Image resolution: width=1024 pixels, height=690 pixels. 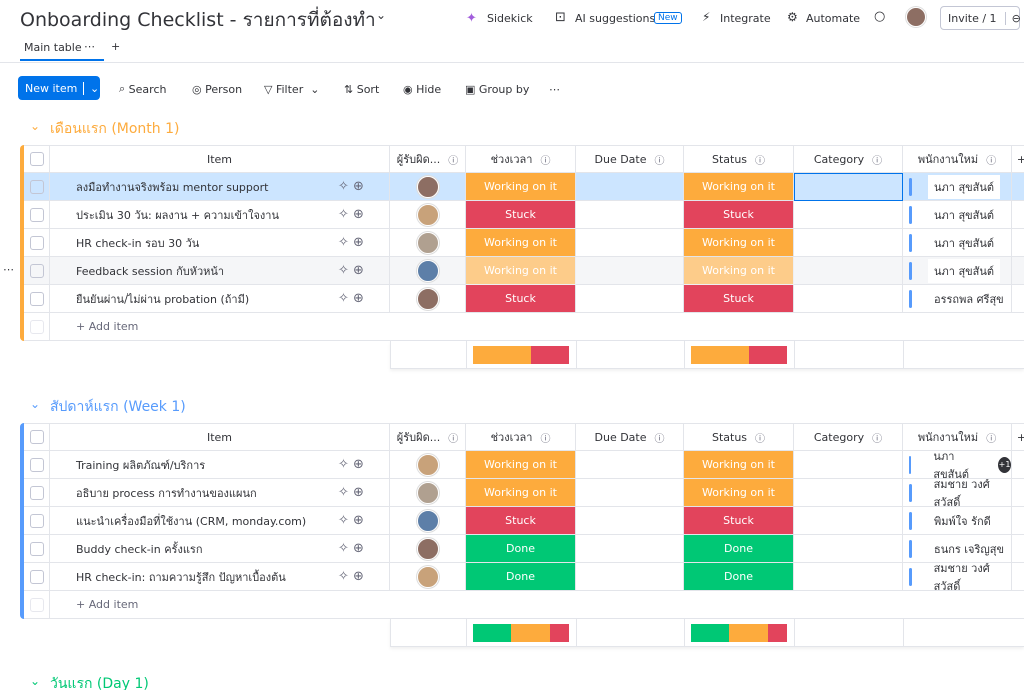 What do you see at coordinates (745, 18) in the screenshot?
I see `integrate-button: Integrate` at bounding box center [745, 18].